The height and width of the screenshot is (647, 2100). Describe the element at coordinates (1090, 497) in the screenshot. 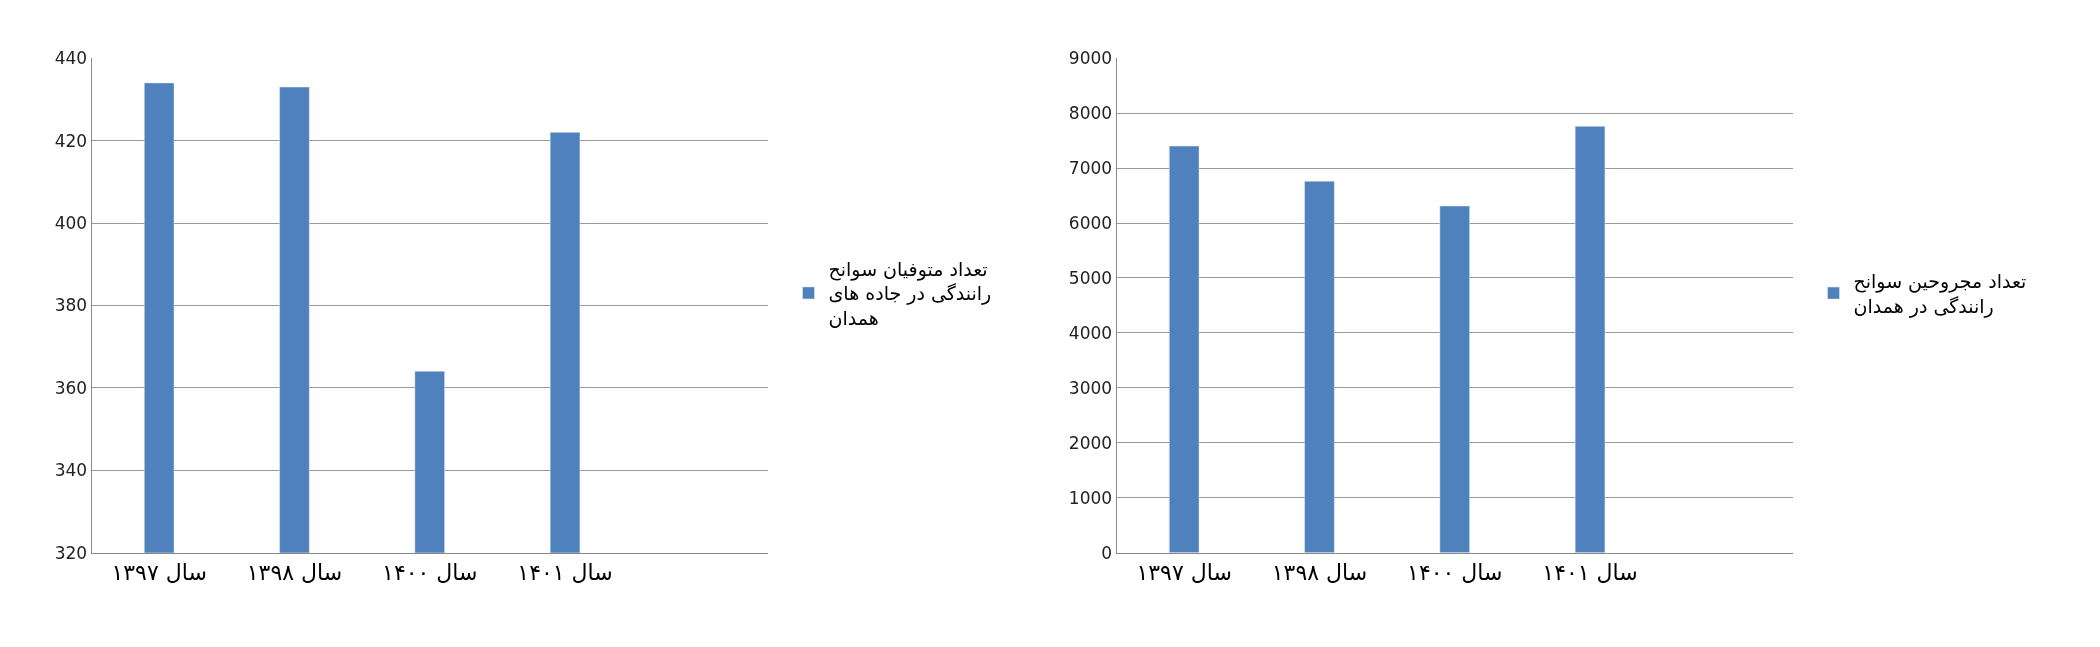

I see `y-tick-label: 1000` at that location.